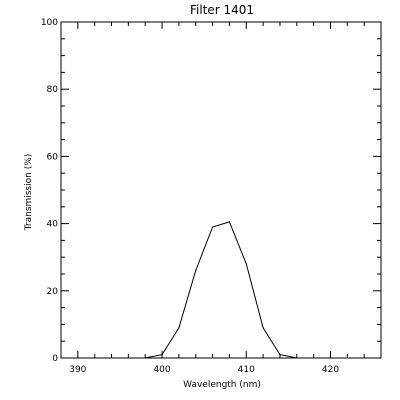 The height and width of the screenshot is (400, 400). I want to click on y-tick-label: 20, so click(53, 292).